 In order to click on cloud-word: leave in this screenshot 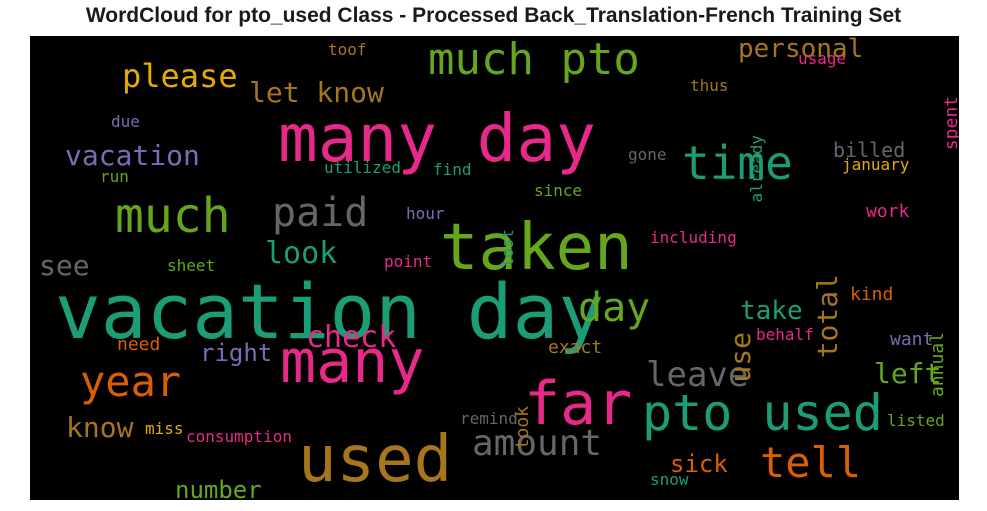, I will do `click(697, 375)`.